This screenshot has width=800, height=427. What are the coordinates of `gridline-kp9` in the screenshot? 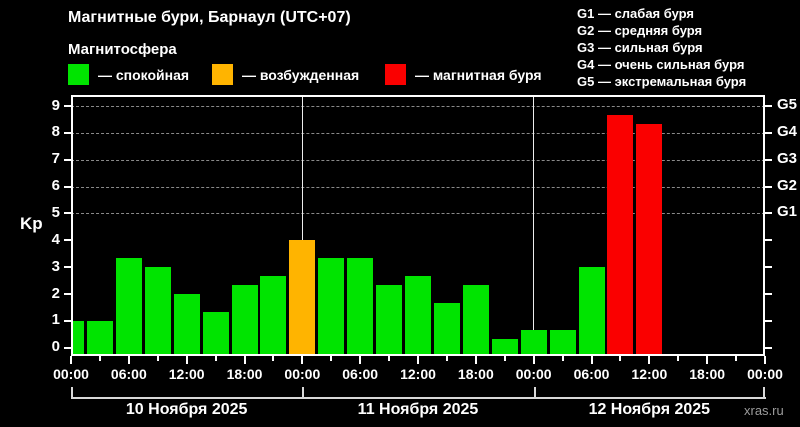 It's located at (418, 107).